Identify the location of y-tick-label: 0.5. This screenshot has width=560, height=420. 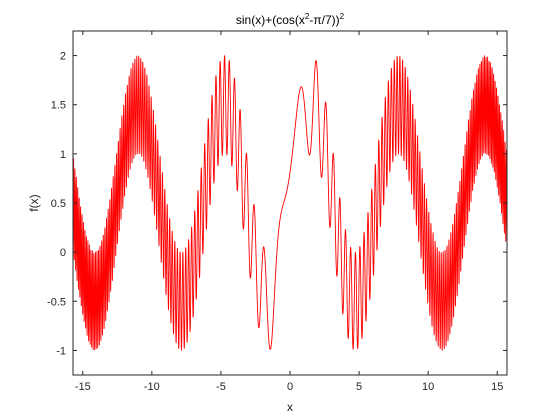
(58, 204).